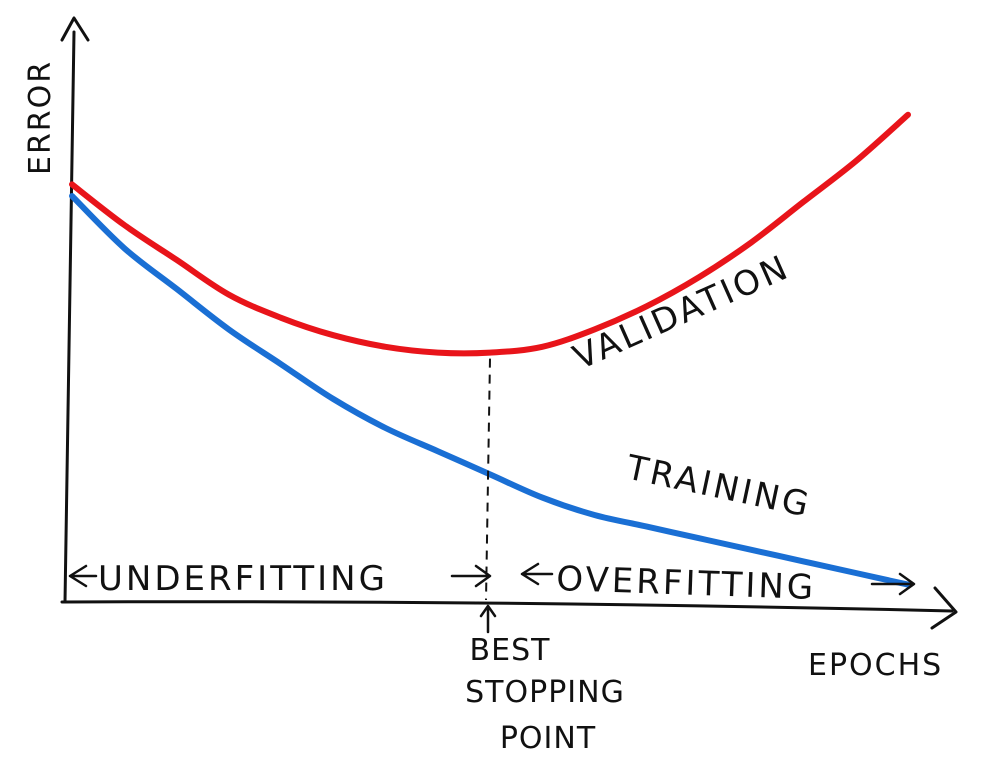  Describe the element at coordinates (537, 574) in the screenshot. I see `overfitting-left-arrow-icon` at that location.